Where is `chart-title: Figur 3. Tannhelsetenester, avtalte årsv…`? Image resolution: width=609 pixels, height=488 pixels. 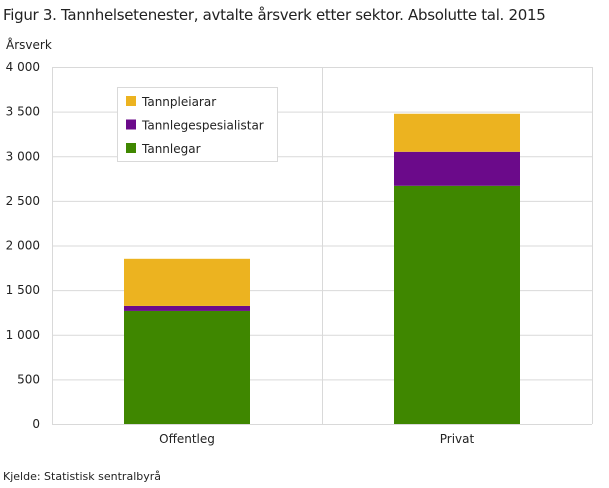 chart-title: Figur 3. Tannhelsetenester, avtalte årsv… is located at coordinates (274, 15).